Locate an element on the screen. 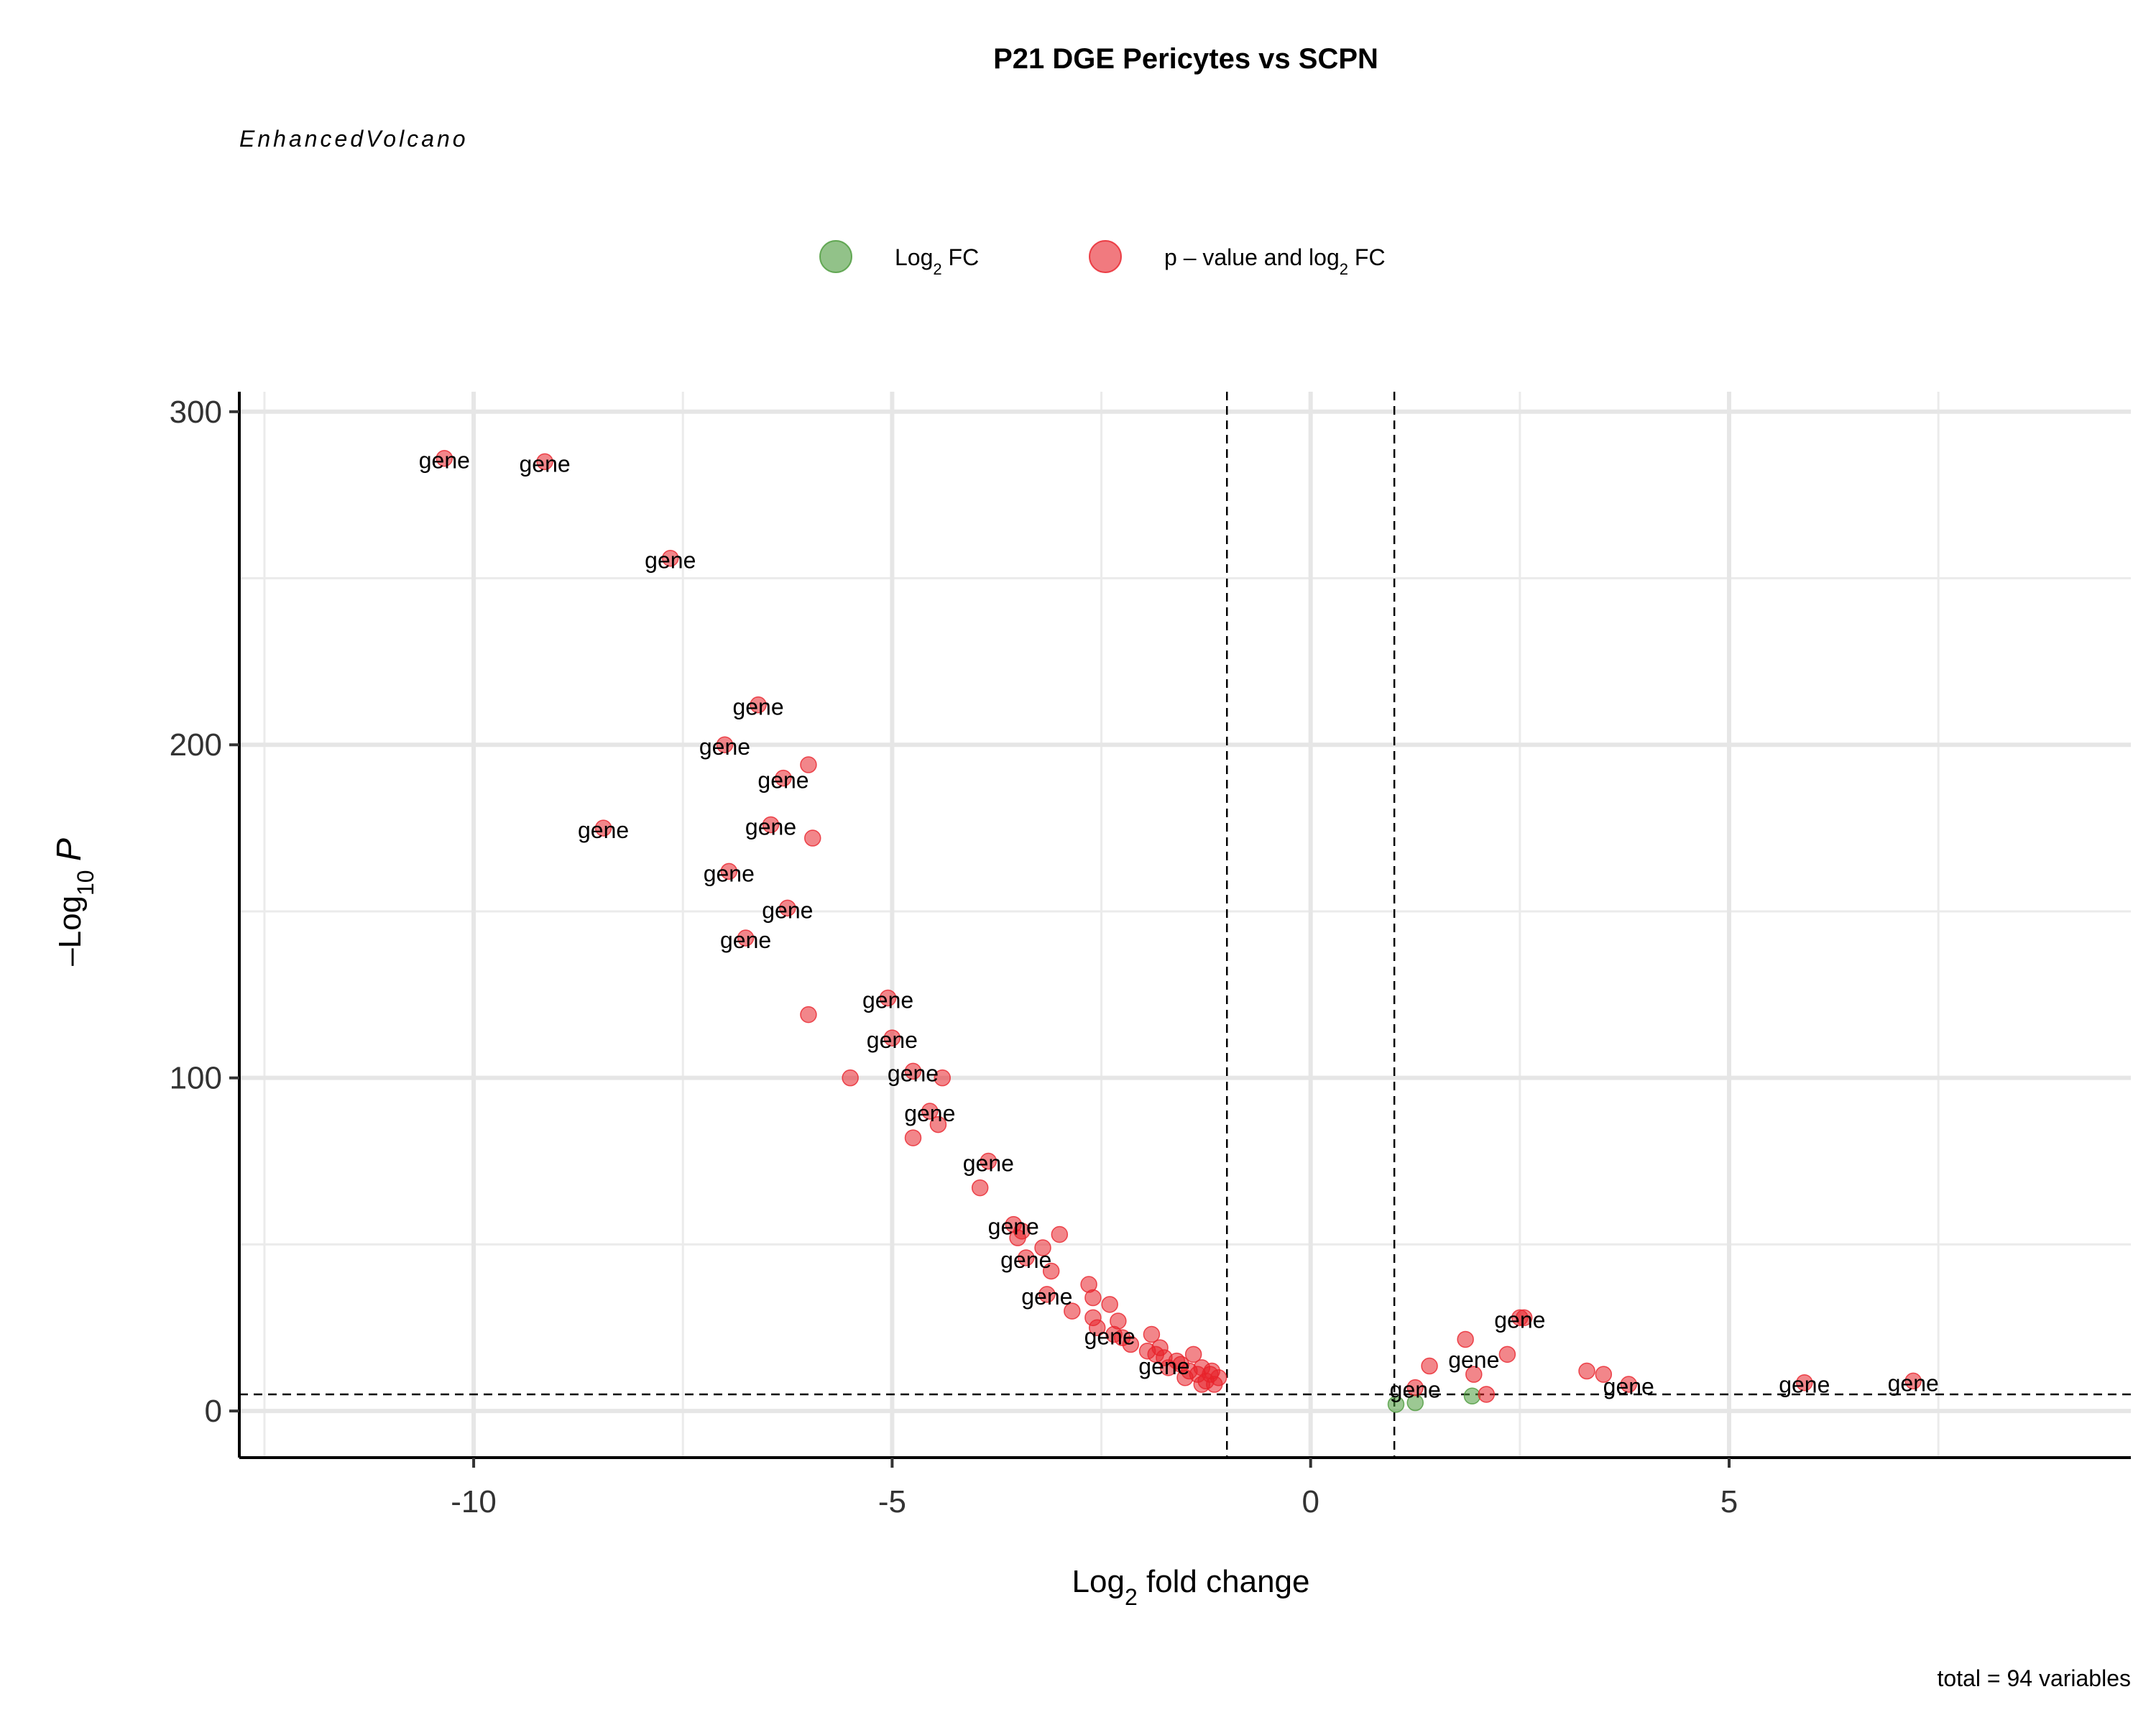  x-tick-label: -5 is located at coordinates (892, 1501).